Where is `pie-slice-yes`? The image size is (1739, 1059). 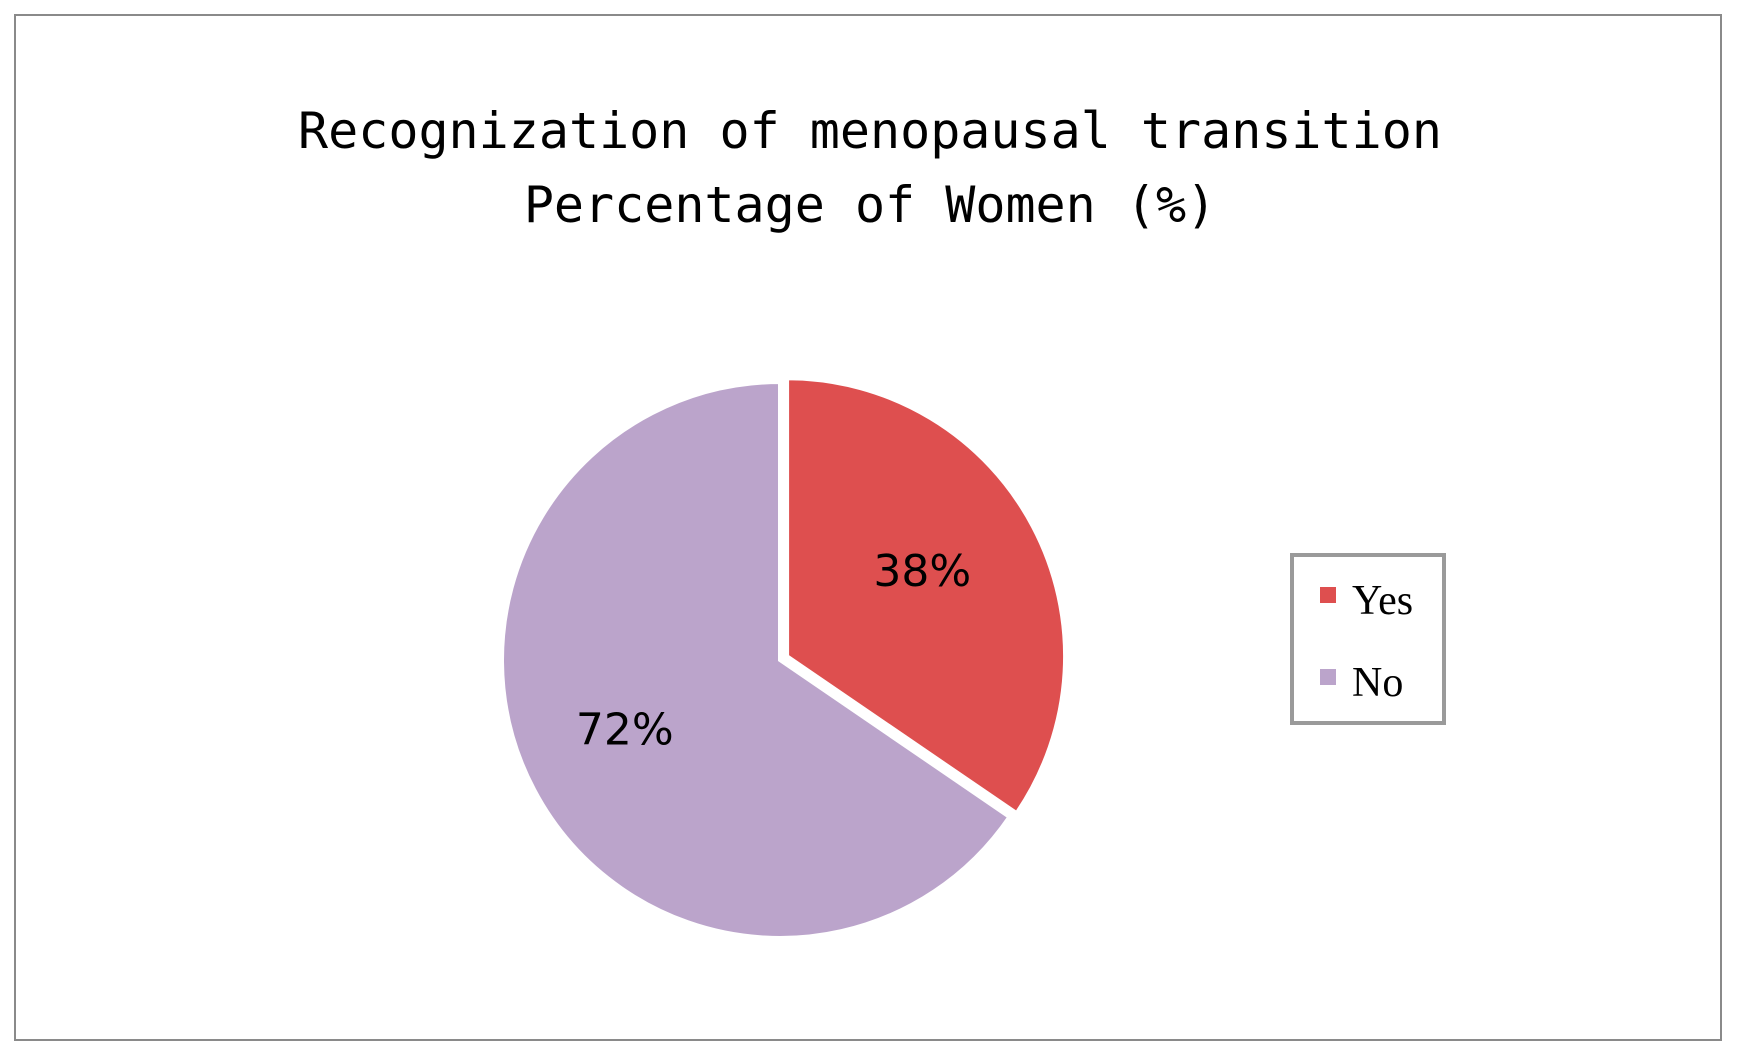 pie-slice-yes is located at coordinates (926, 596).